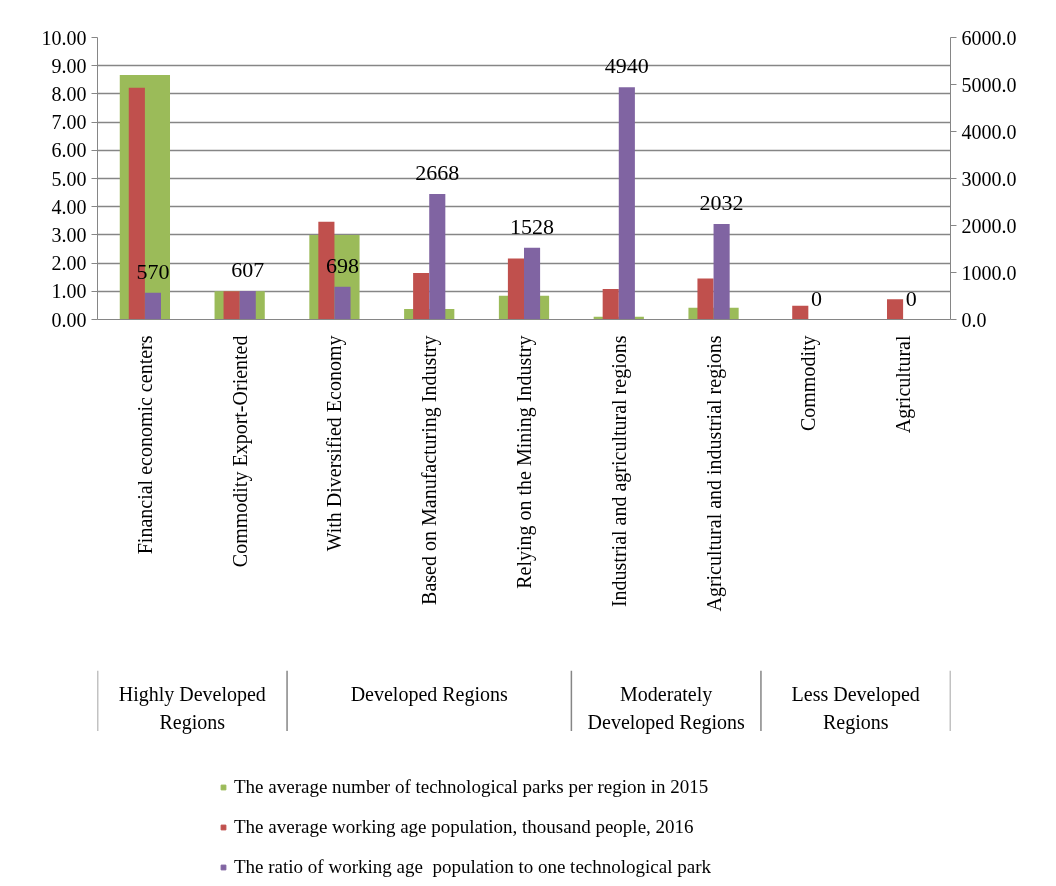 This screenshot has height=886, width=1056. Describe the element at coordinates (69, 65) in the screenshot. I see `y-tick-label: 9.00` at that location.